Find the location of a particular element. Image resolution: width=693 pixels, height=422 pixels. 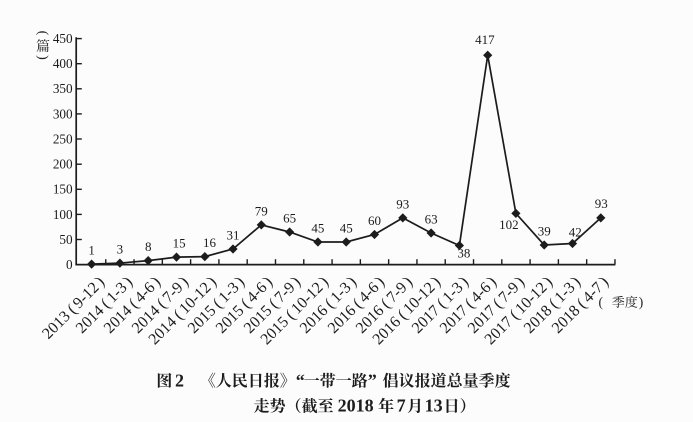

svg-text: 150 is located at coordinates (63, 189).